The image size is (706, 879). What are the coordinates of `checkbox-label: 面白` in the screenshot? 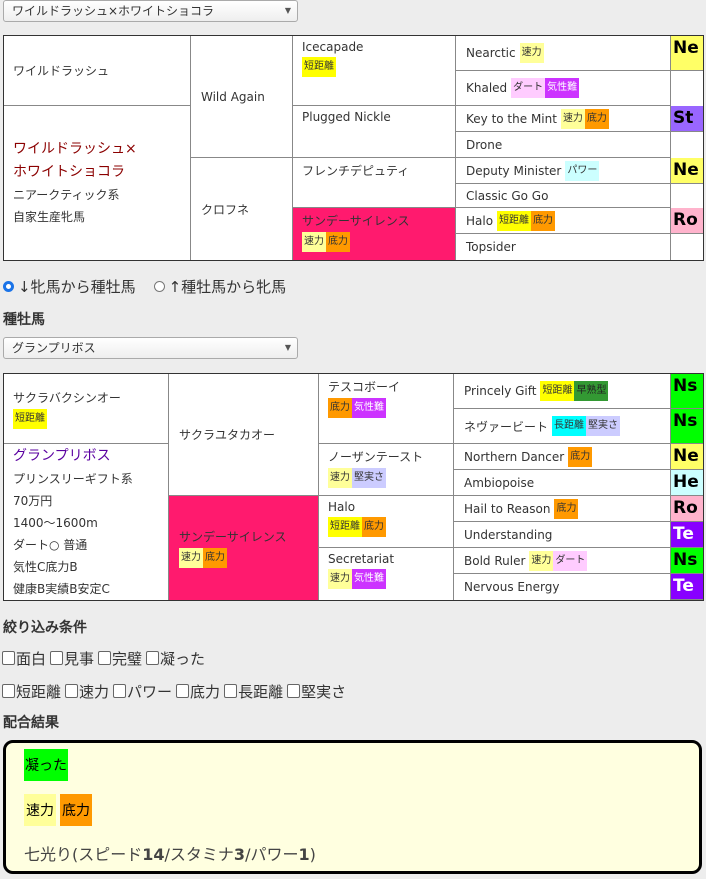 It's located at (31, 659).